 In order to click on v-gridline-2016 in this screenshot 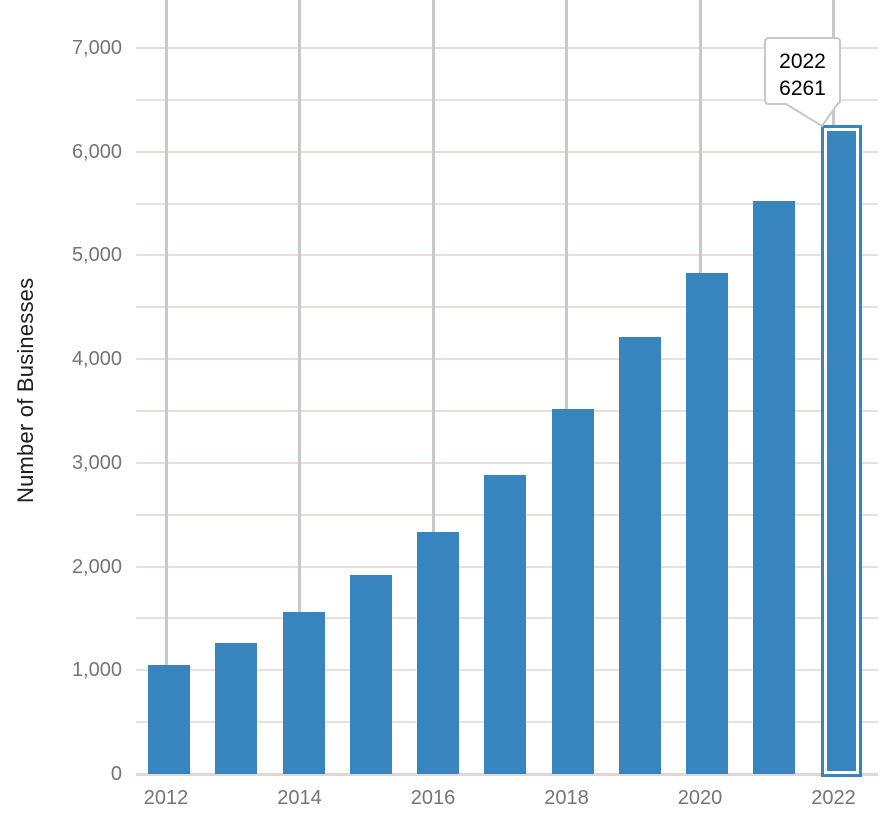, I will do `click(433, 387)`.